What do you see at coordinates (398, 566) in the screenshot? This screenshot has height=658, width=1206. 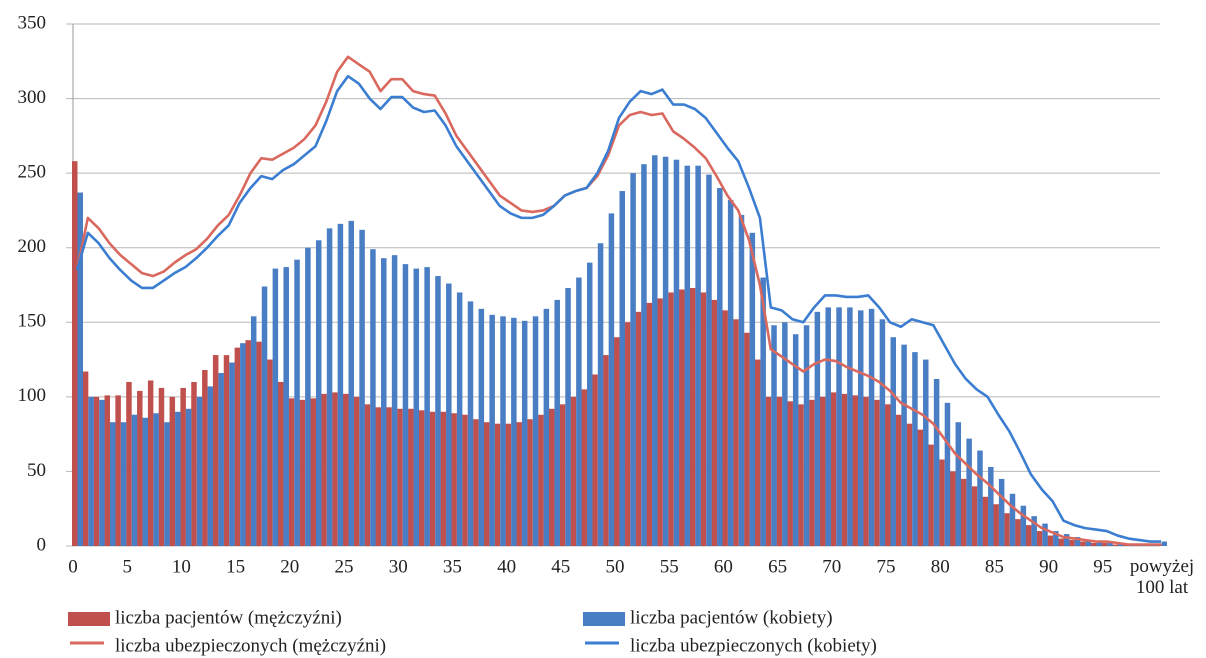 I see `x-tick-label: 30` at bounding box center [398, 566].